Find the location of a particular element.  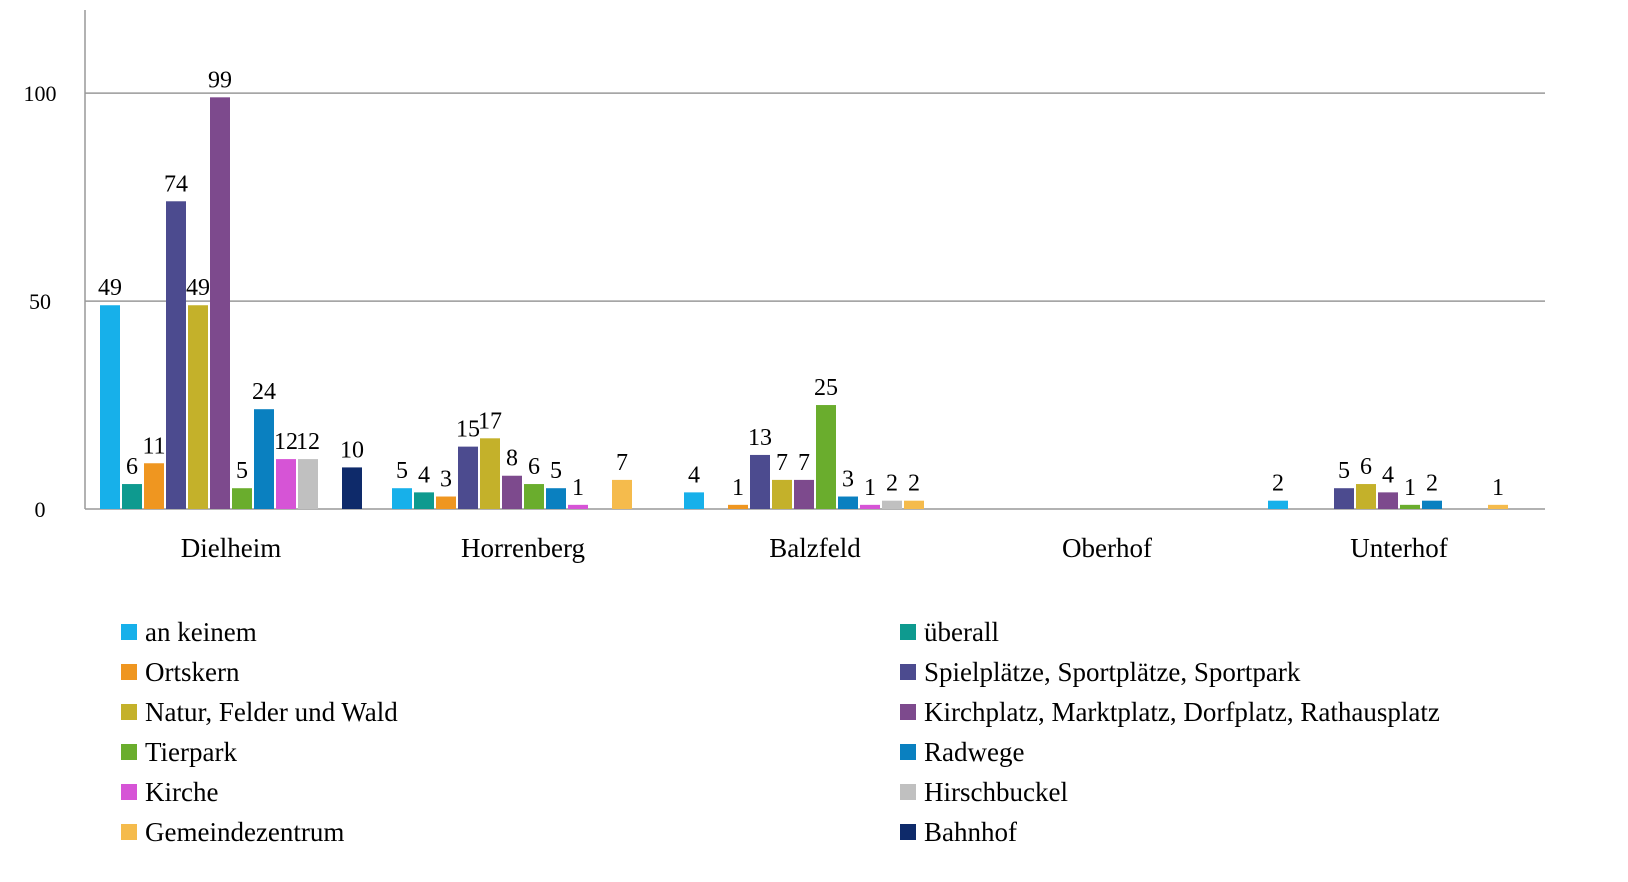

data-label: 13 is located at coordinates (760, 438).